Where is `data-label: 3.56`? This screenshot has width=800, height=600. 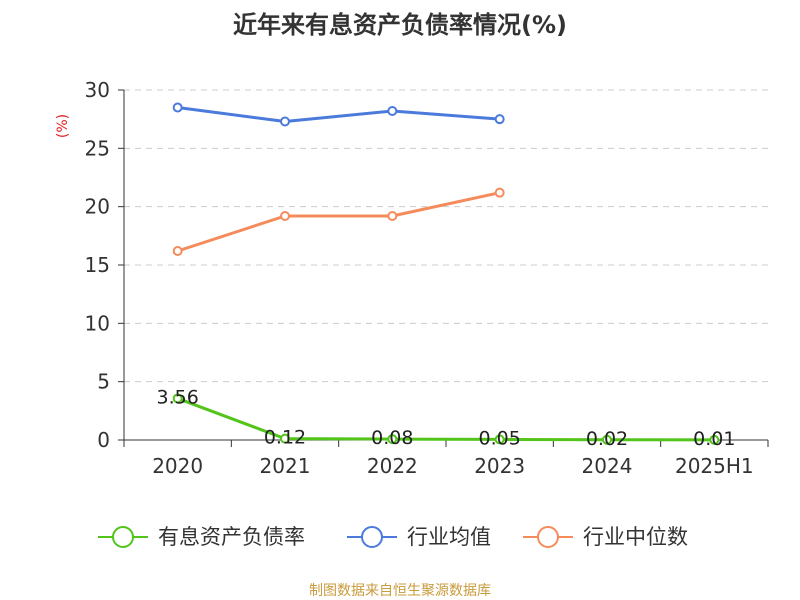 data-label: 3.56 is located at coordinates (178, 397).